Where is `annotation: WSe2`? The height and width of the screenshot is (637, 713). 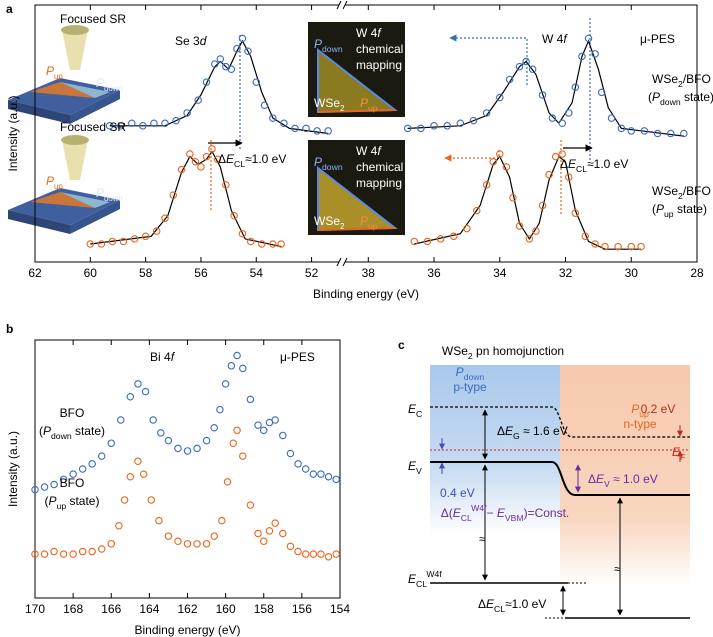
annotation: WSe2 is located at coordinates (329, 222).